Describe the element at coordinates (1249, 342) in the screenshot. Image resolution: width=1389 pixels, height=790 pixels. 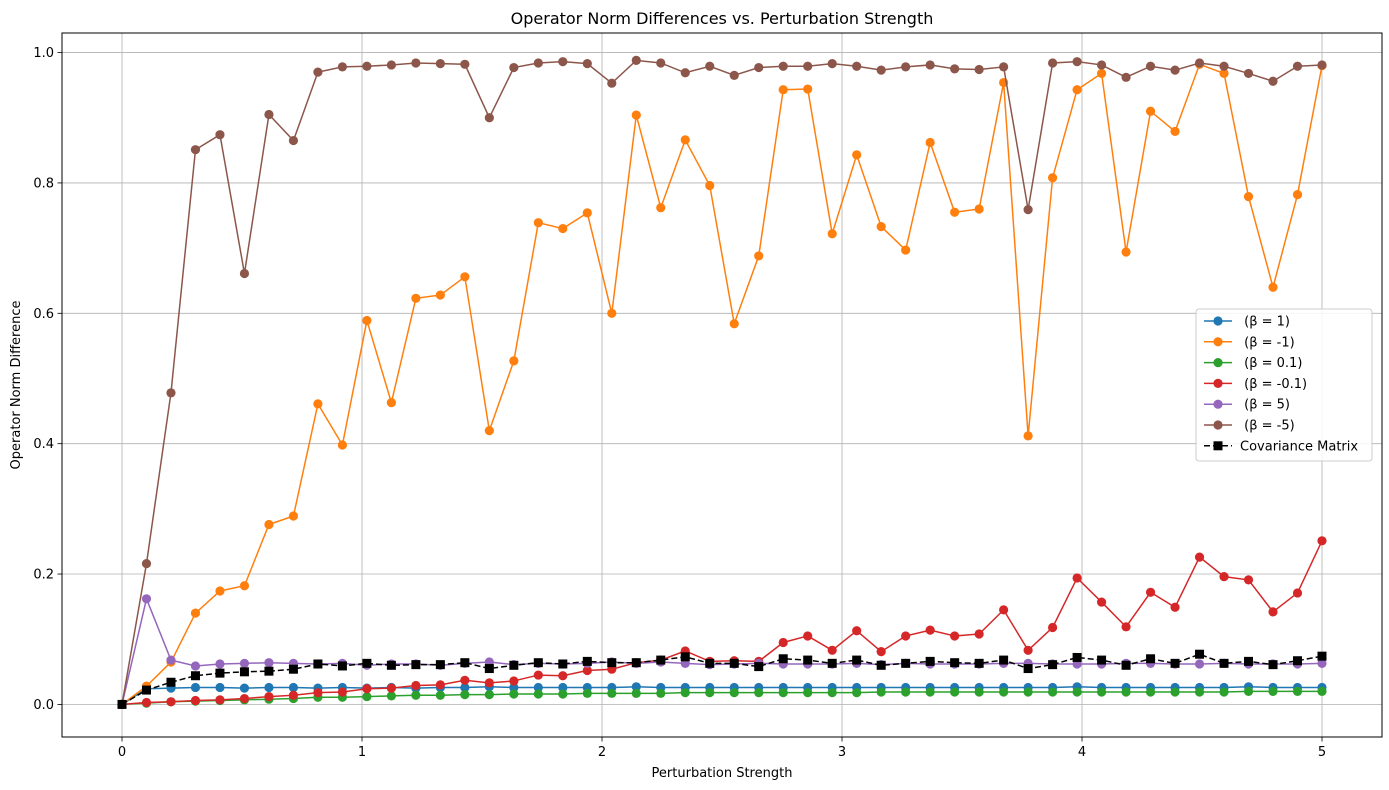
I see `legend-item: (β = -1)` at that location.